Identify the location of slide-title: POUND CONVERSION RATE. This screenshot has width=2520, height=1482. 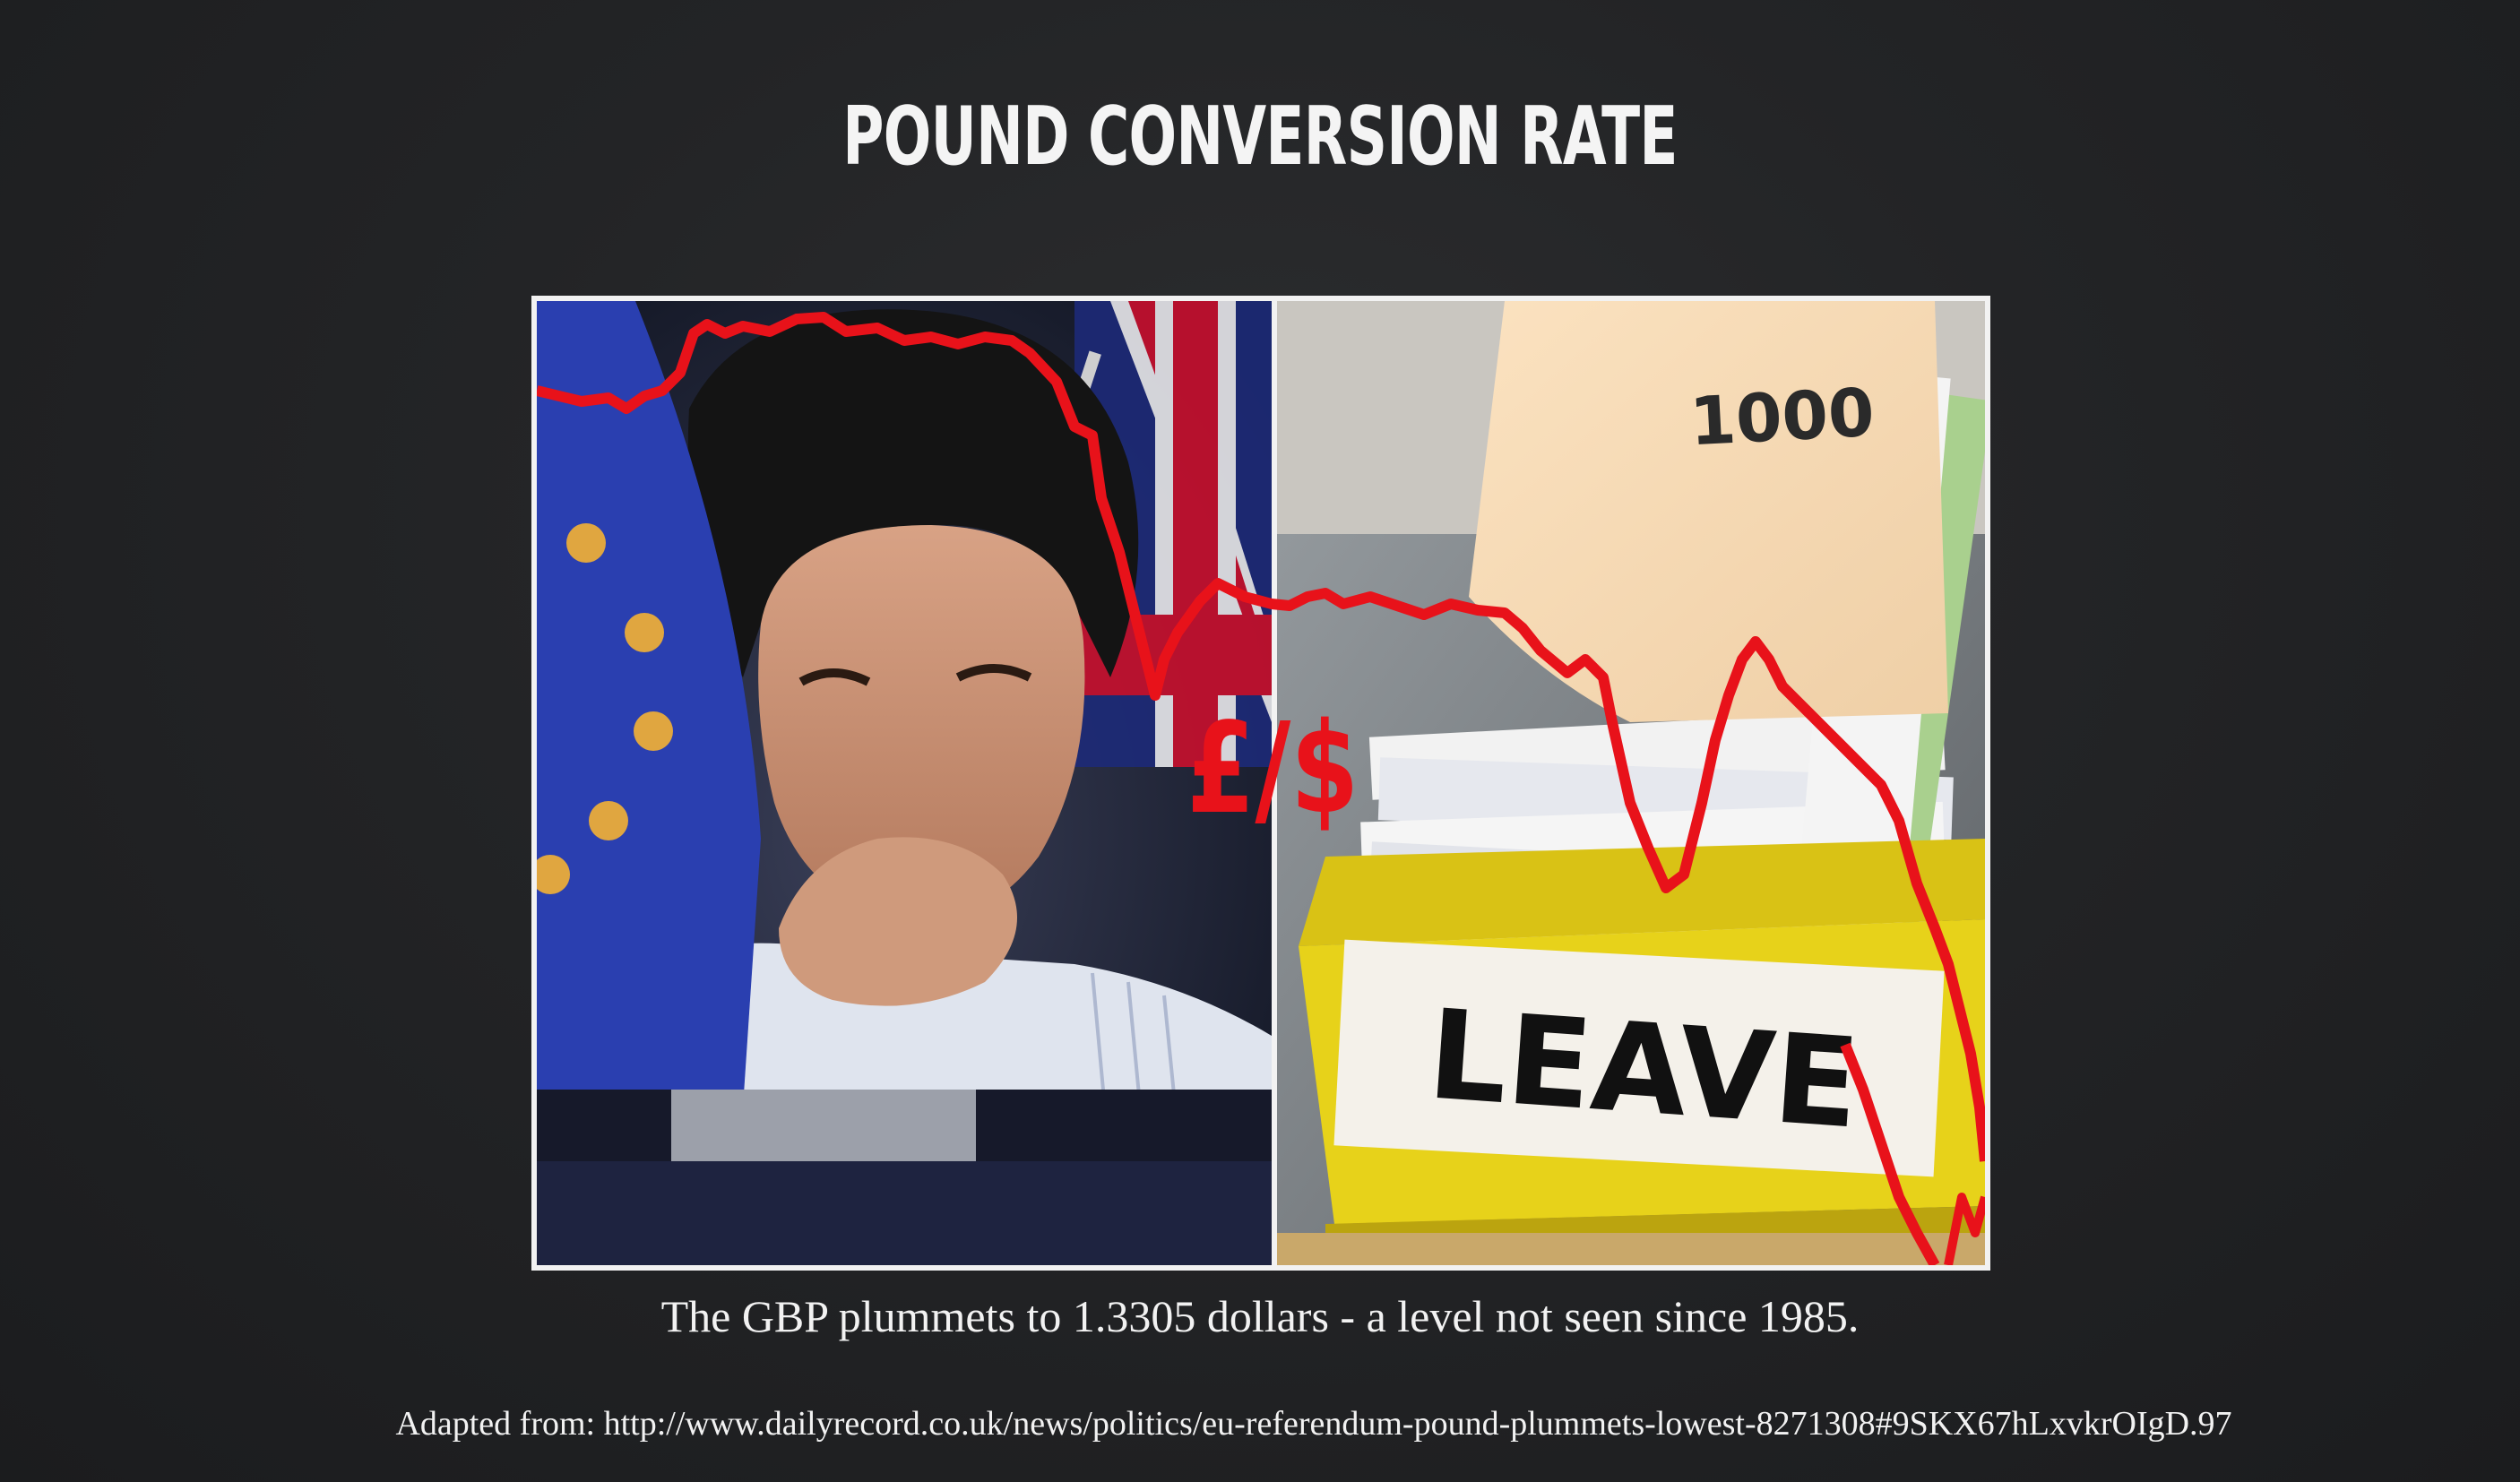
(1260, 137).